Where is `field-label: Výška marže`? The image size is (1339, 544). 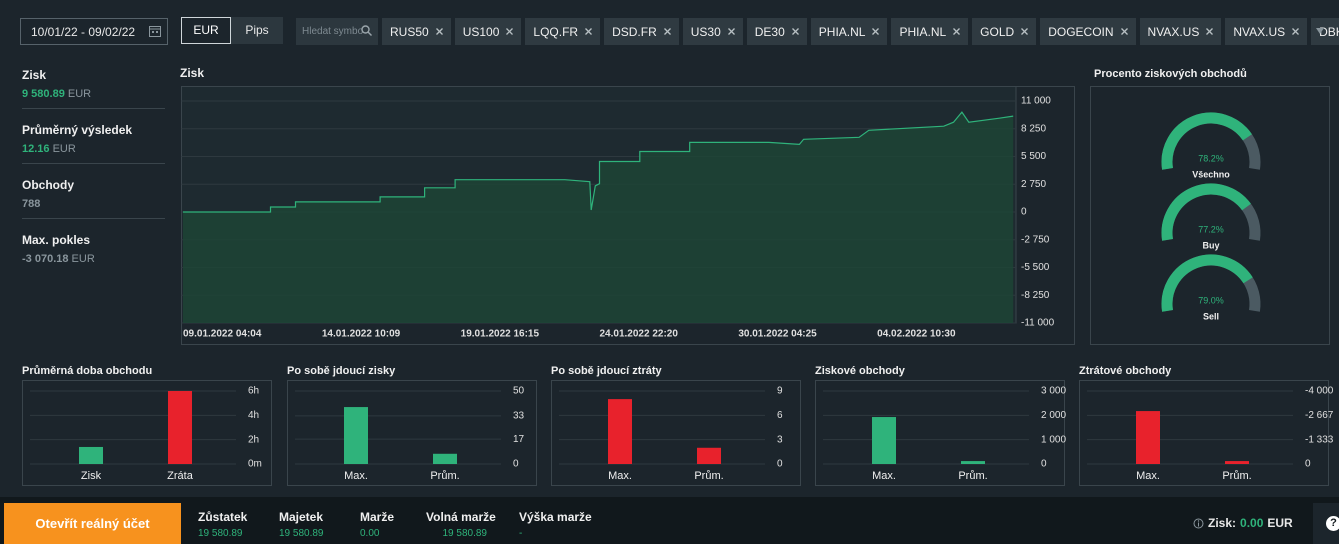
field-label: Výška marže is located at coordinates (555, 517).